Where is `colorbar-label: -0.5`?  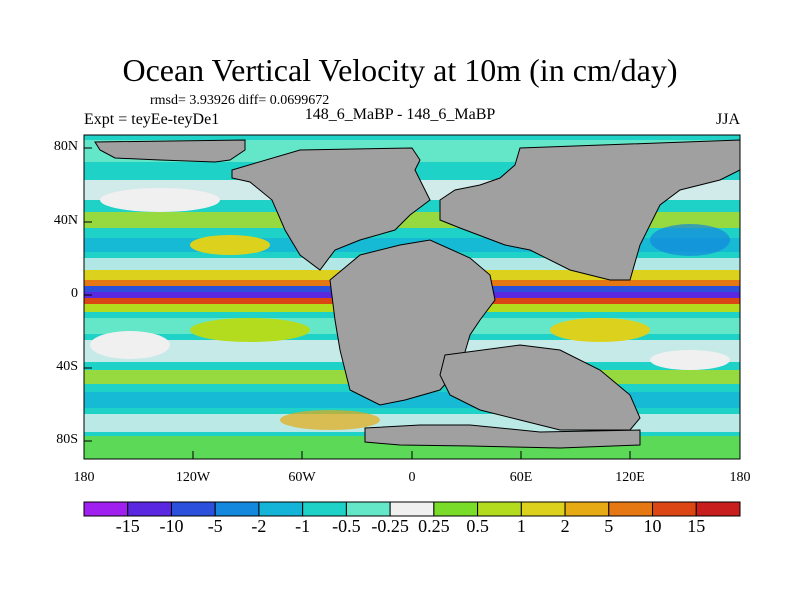
colorbar-label: -0.5 is located at coordinates (346, 526).